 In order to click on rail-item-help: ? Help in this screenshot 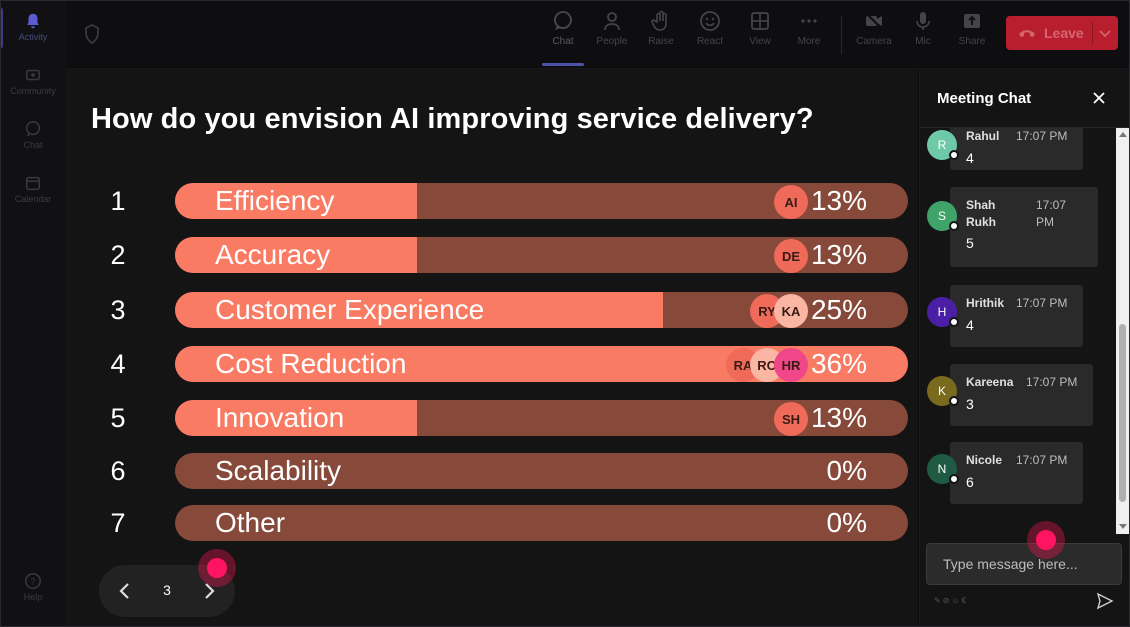, I will do `click(33, 587)`.